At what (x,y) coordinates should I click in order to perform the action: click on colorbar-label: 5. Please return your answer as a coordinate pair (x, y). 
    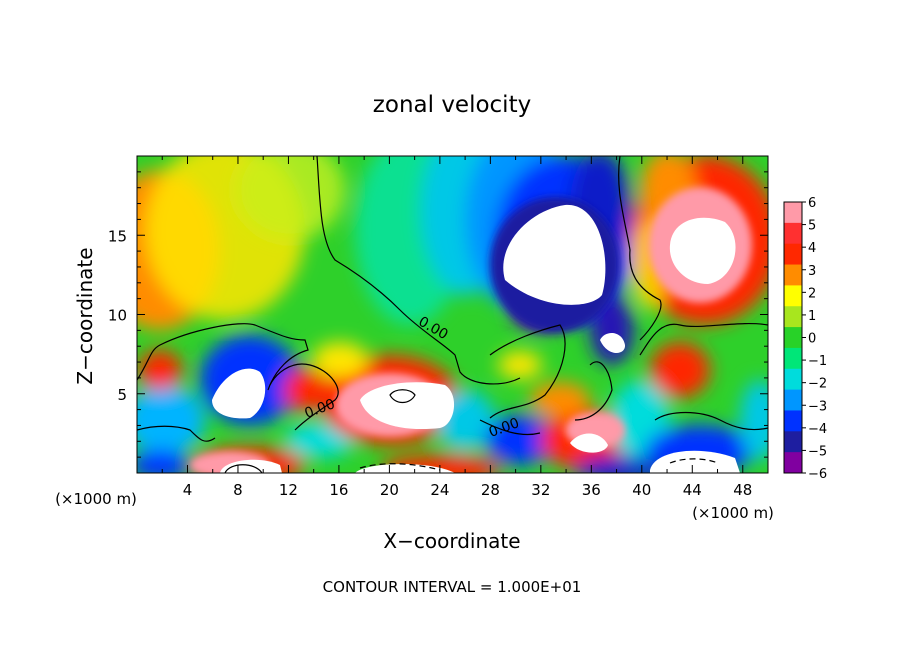
    Looking at the image, I should click on (812, 226).